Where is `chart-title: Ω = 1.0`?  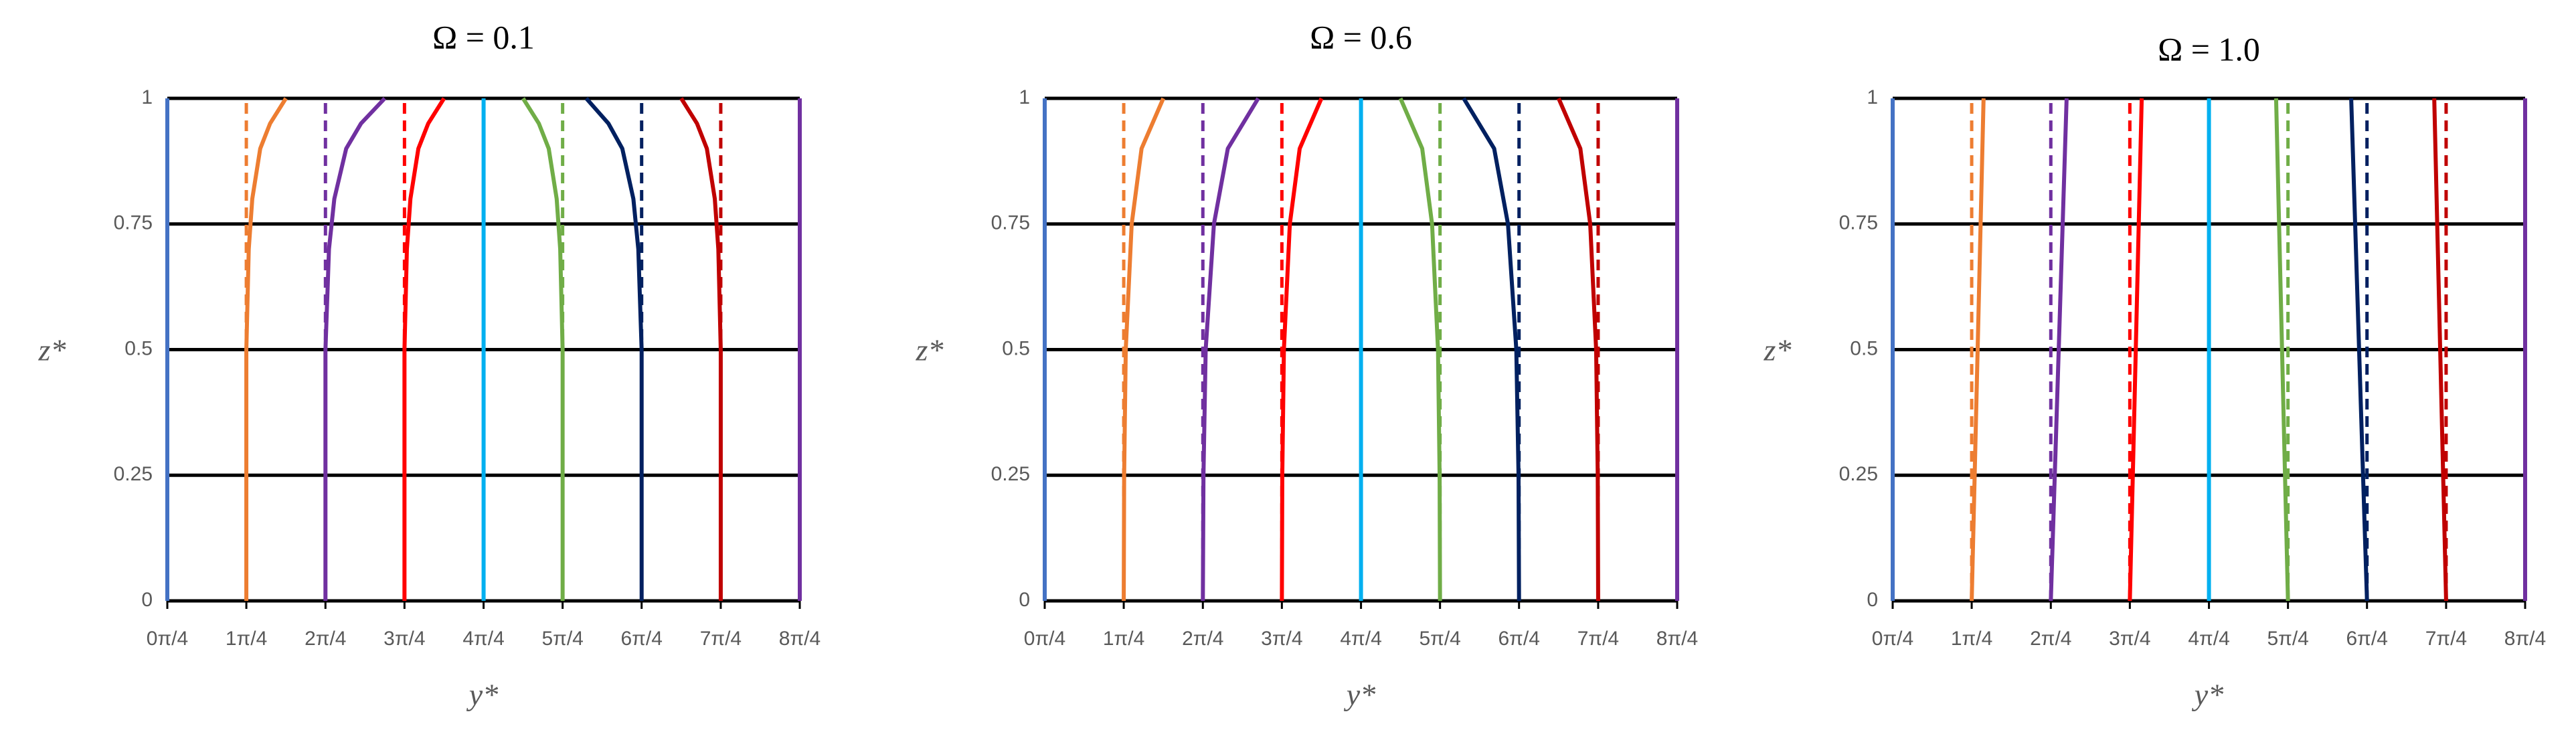 chart-title: Ω = 1.0 is located at coordinates (2209, 49).